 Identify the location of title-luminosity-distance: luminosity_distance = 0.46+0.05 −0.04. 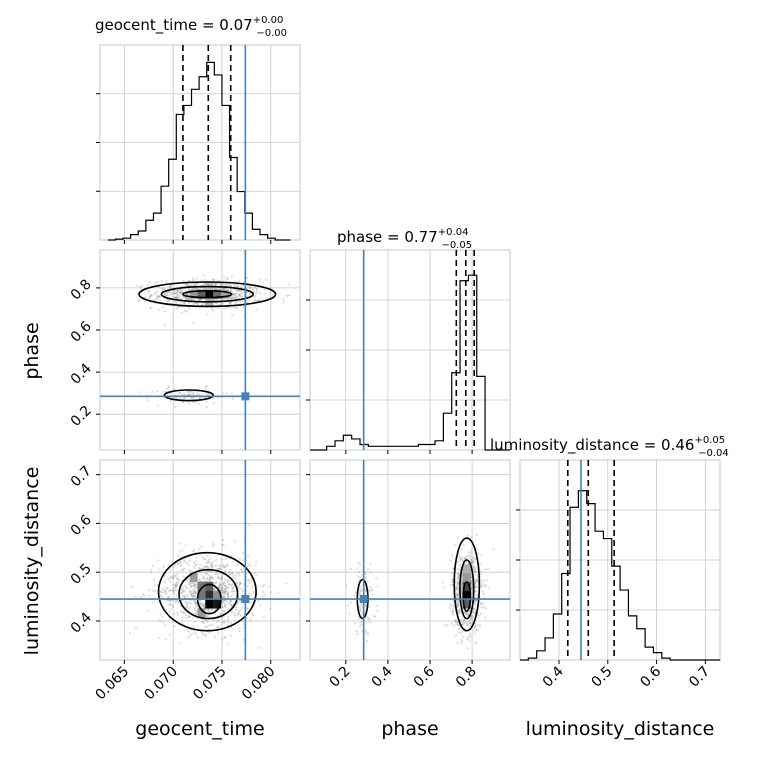
(609, 447).